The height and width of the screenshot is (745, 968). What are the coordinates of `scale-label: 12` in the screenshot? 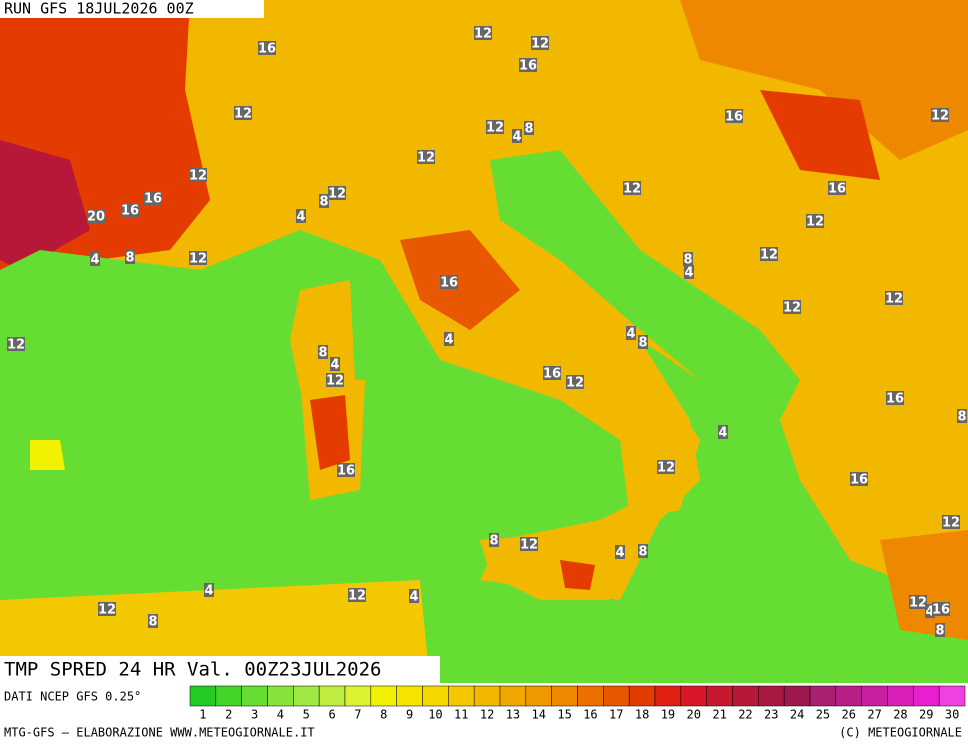 It's located at (487, 715).